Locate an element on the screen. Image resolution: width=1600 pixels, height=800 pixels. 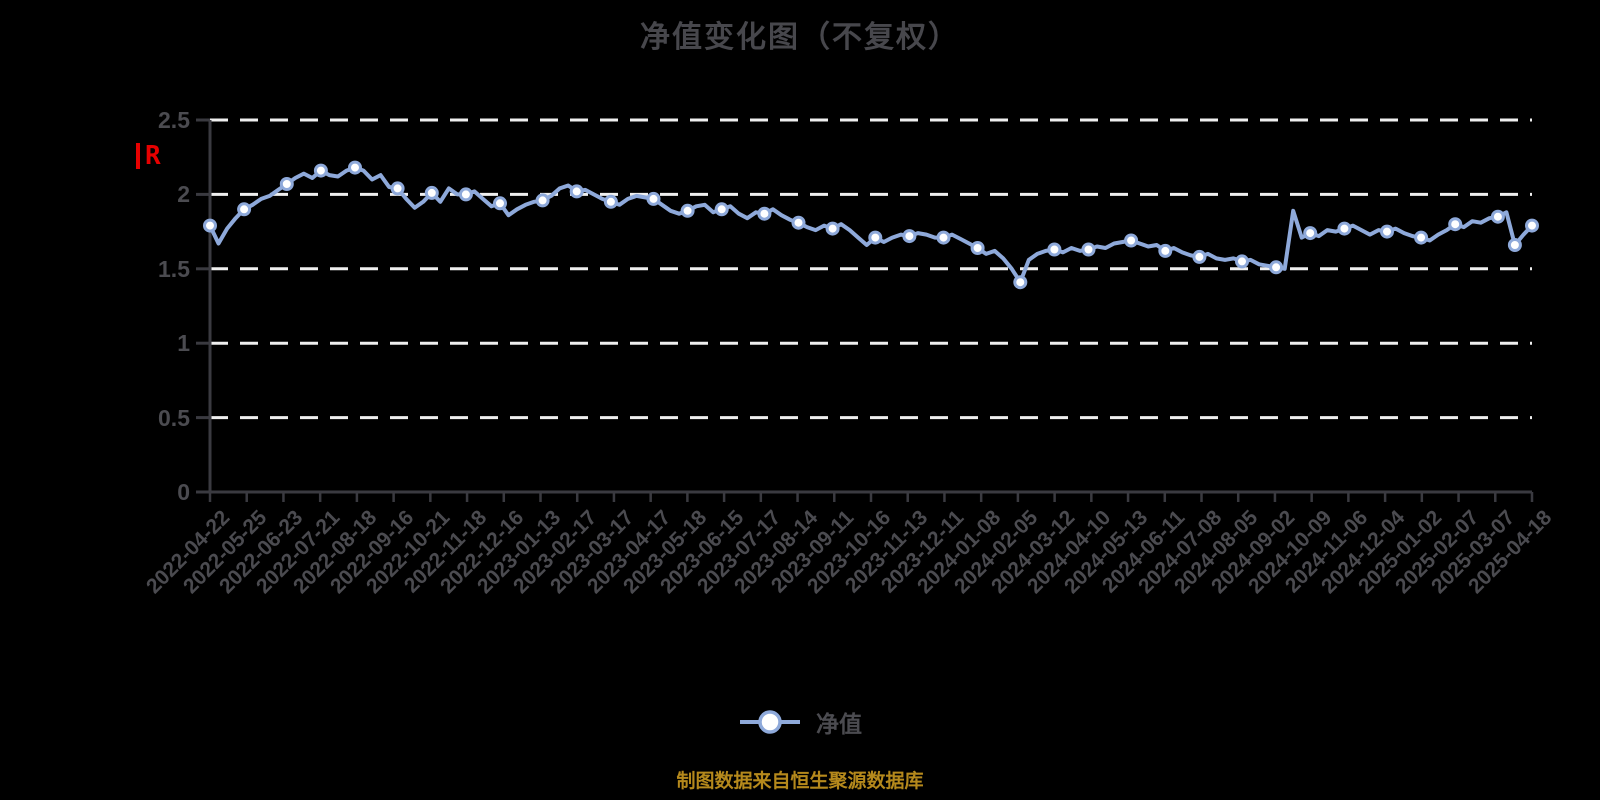
legend-label: 净值 is located at coordinates (839, 724).